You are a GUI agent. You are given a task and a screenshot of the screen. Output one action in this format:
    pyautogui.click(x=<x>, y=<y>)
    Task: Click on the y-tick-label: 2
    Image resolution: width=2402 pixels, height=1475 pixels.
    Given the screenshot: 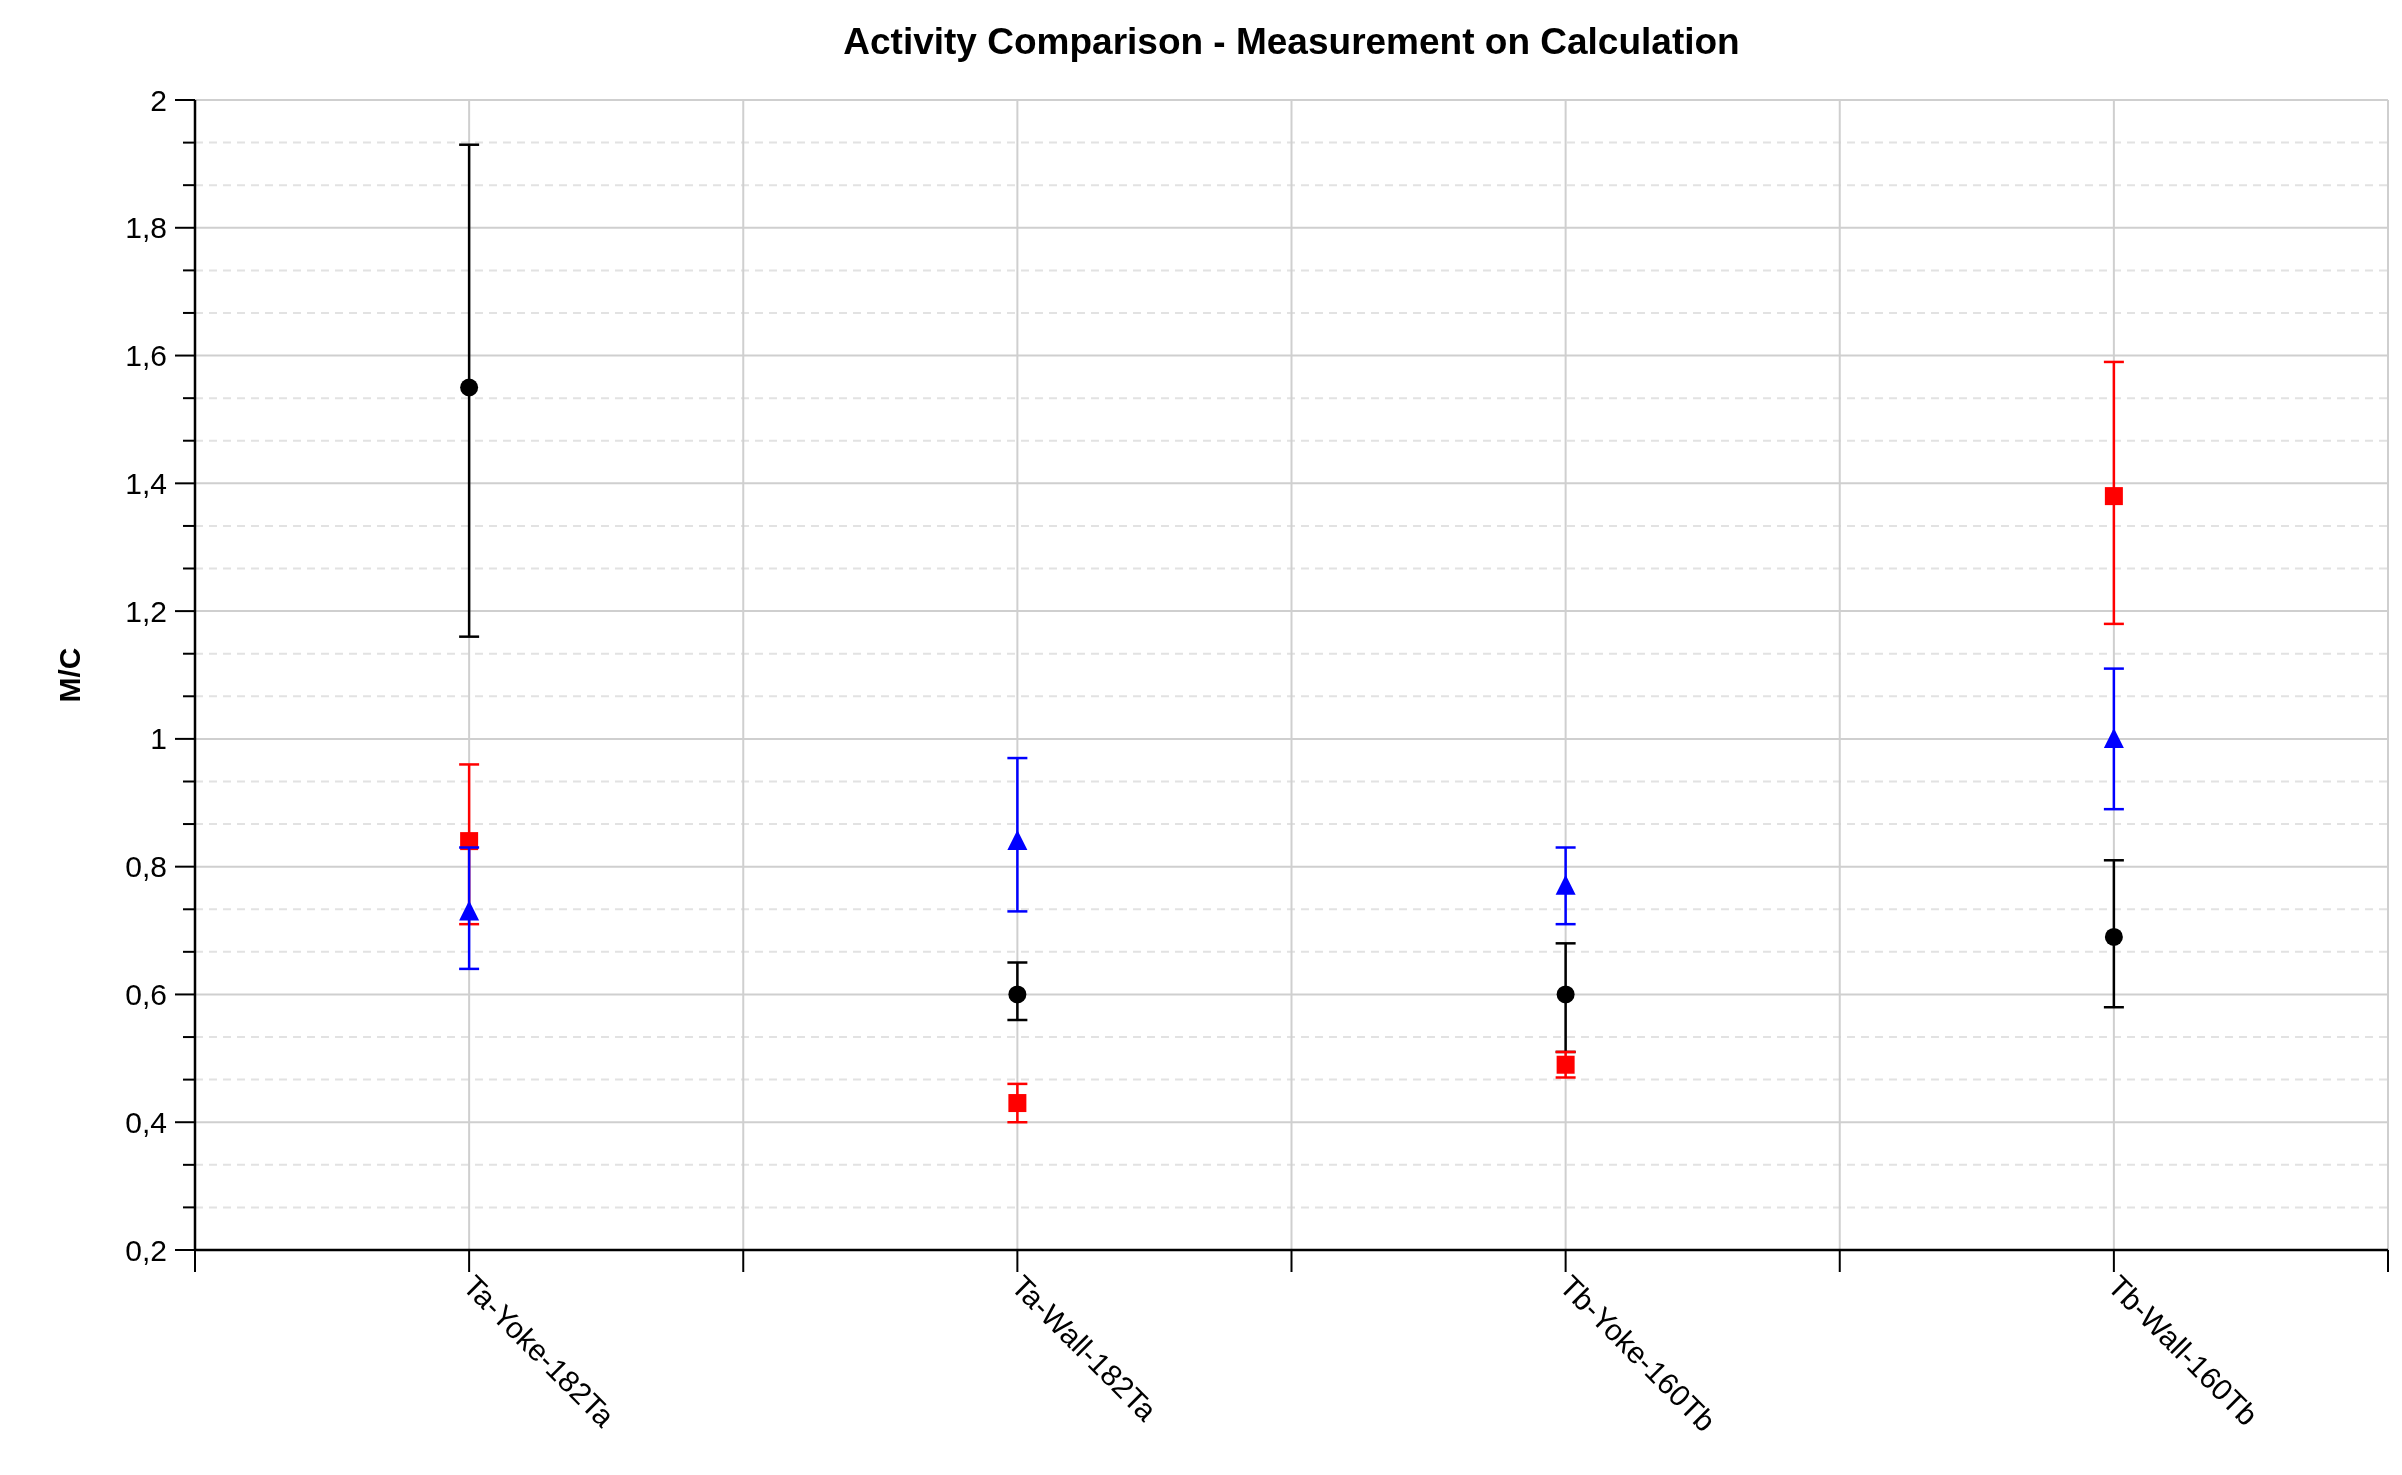 What is the action you would take?
    pyautogui.click(x=158, y=100)
    